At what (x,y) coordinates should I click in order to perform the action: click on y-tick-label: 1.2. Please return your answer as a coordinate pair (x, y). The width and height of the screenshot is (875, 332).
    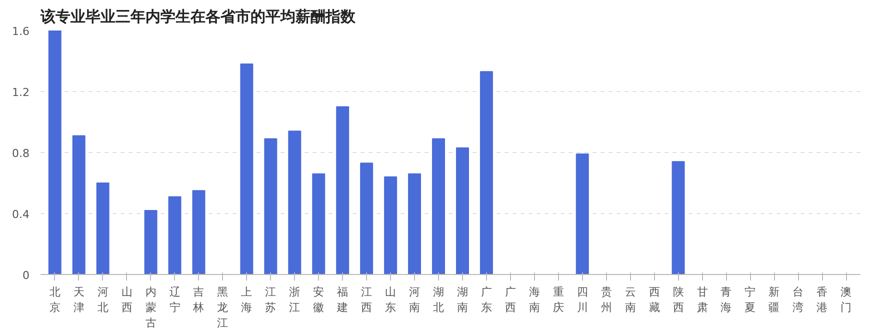
    Looking at the image, I should click on (21, 92).